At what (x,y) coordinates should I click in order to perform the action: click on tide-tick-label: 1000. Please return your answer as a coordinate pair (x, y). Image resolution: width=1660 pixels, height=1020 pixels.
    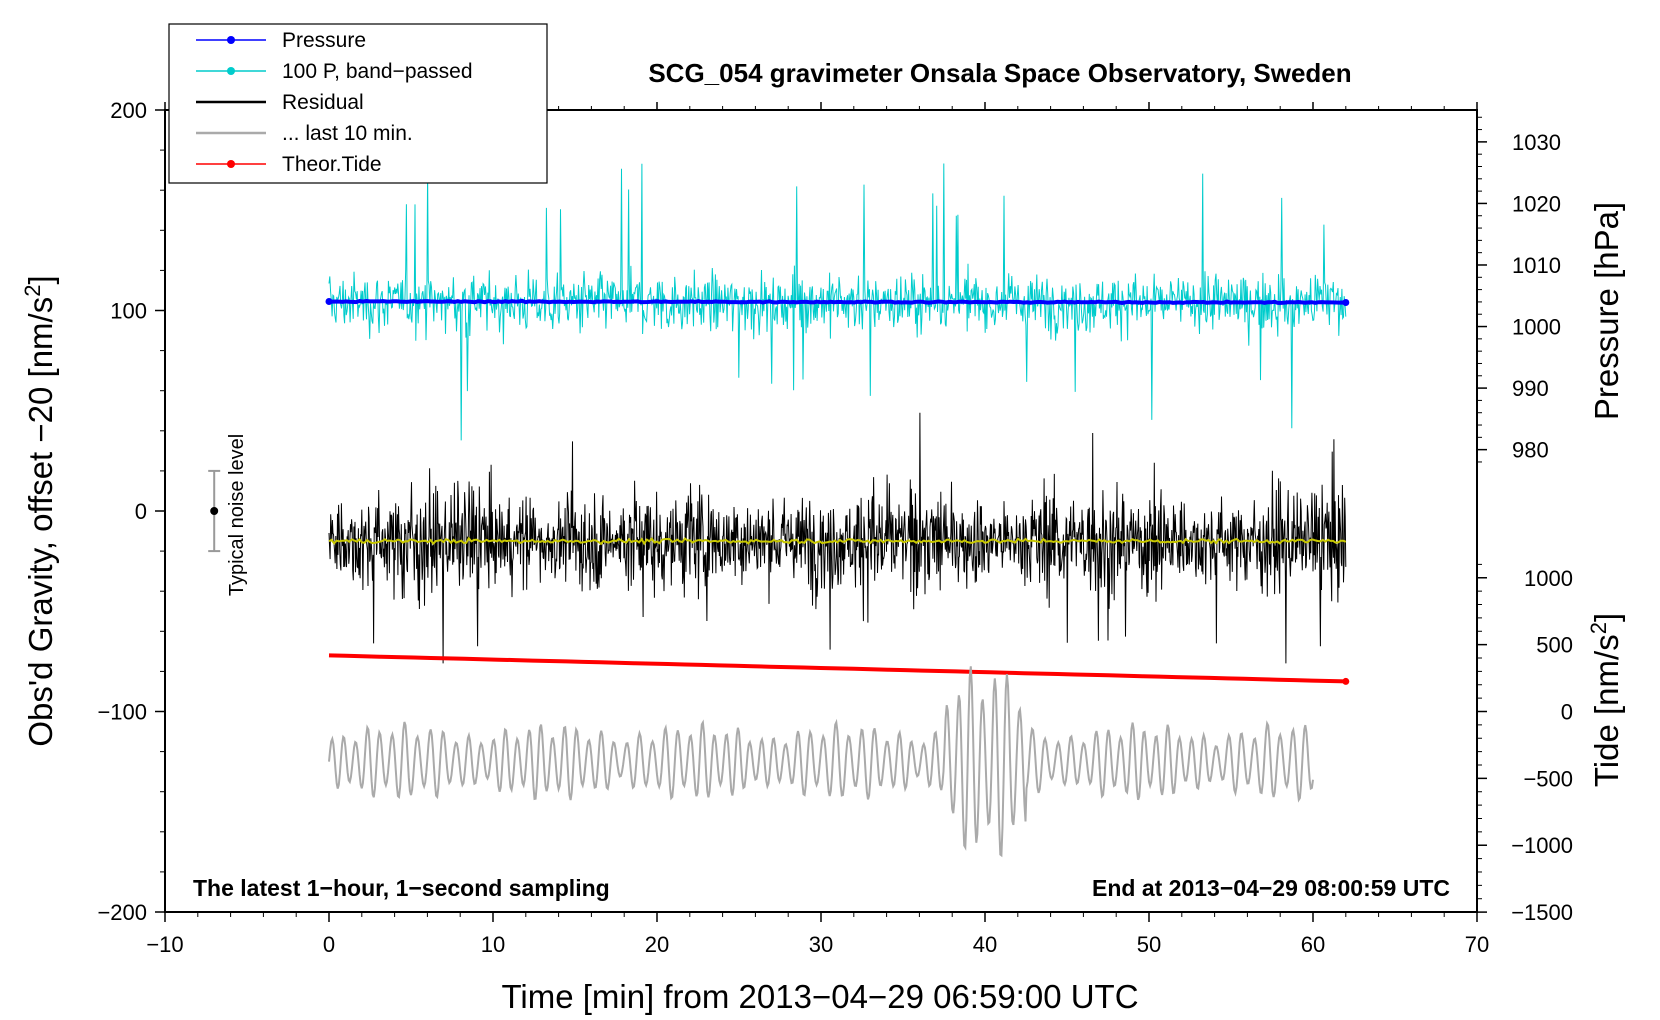
    Looking at the image, I should click on (1548, 578).